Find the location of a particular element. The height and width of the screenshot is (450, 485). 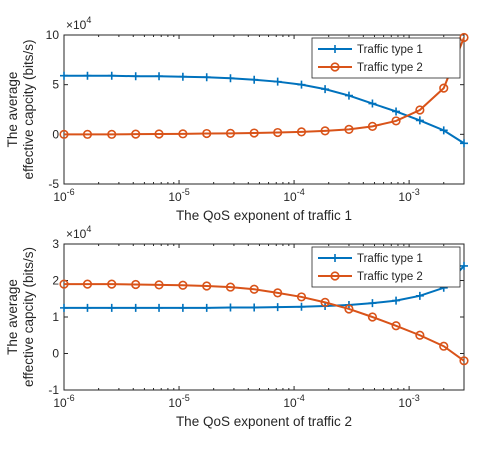

y-tick-label: 1 is located at coordinates (55, 317).